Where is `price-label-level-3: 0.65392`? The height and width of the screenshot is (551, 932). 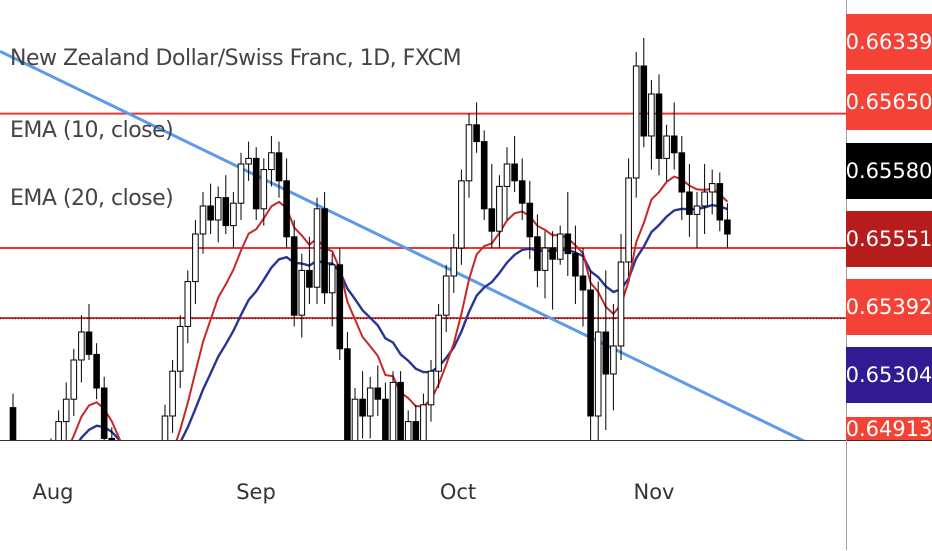 price-label-level-3: 0.65392 is located at coordinates (889, 307).